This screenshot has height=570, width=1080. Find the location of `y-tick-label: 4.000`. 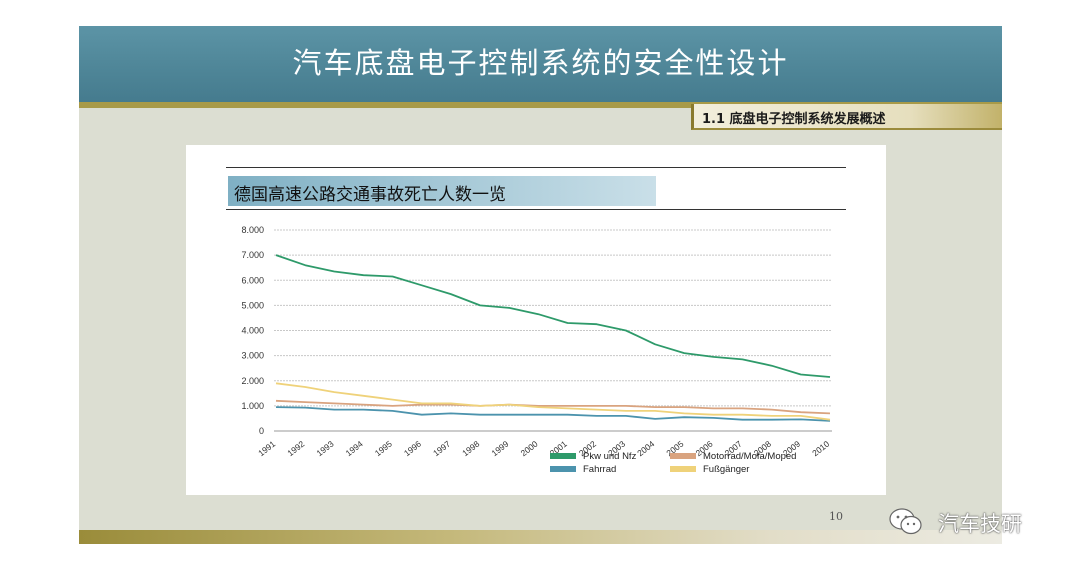

y-tick-label: 4.000 is located at coordinates (252, 331).